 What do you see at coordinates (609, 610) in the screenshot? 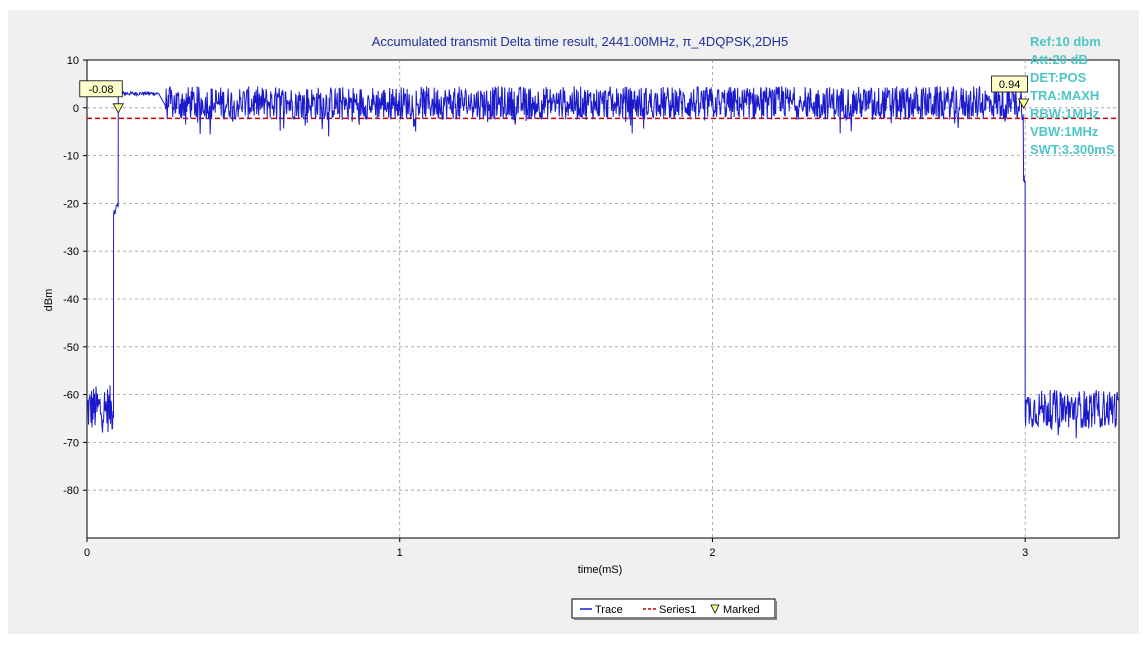
I see `legend-trace-label: Trace` at bounding box center [609, 610].